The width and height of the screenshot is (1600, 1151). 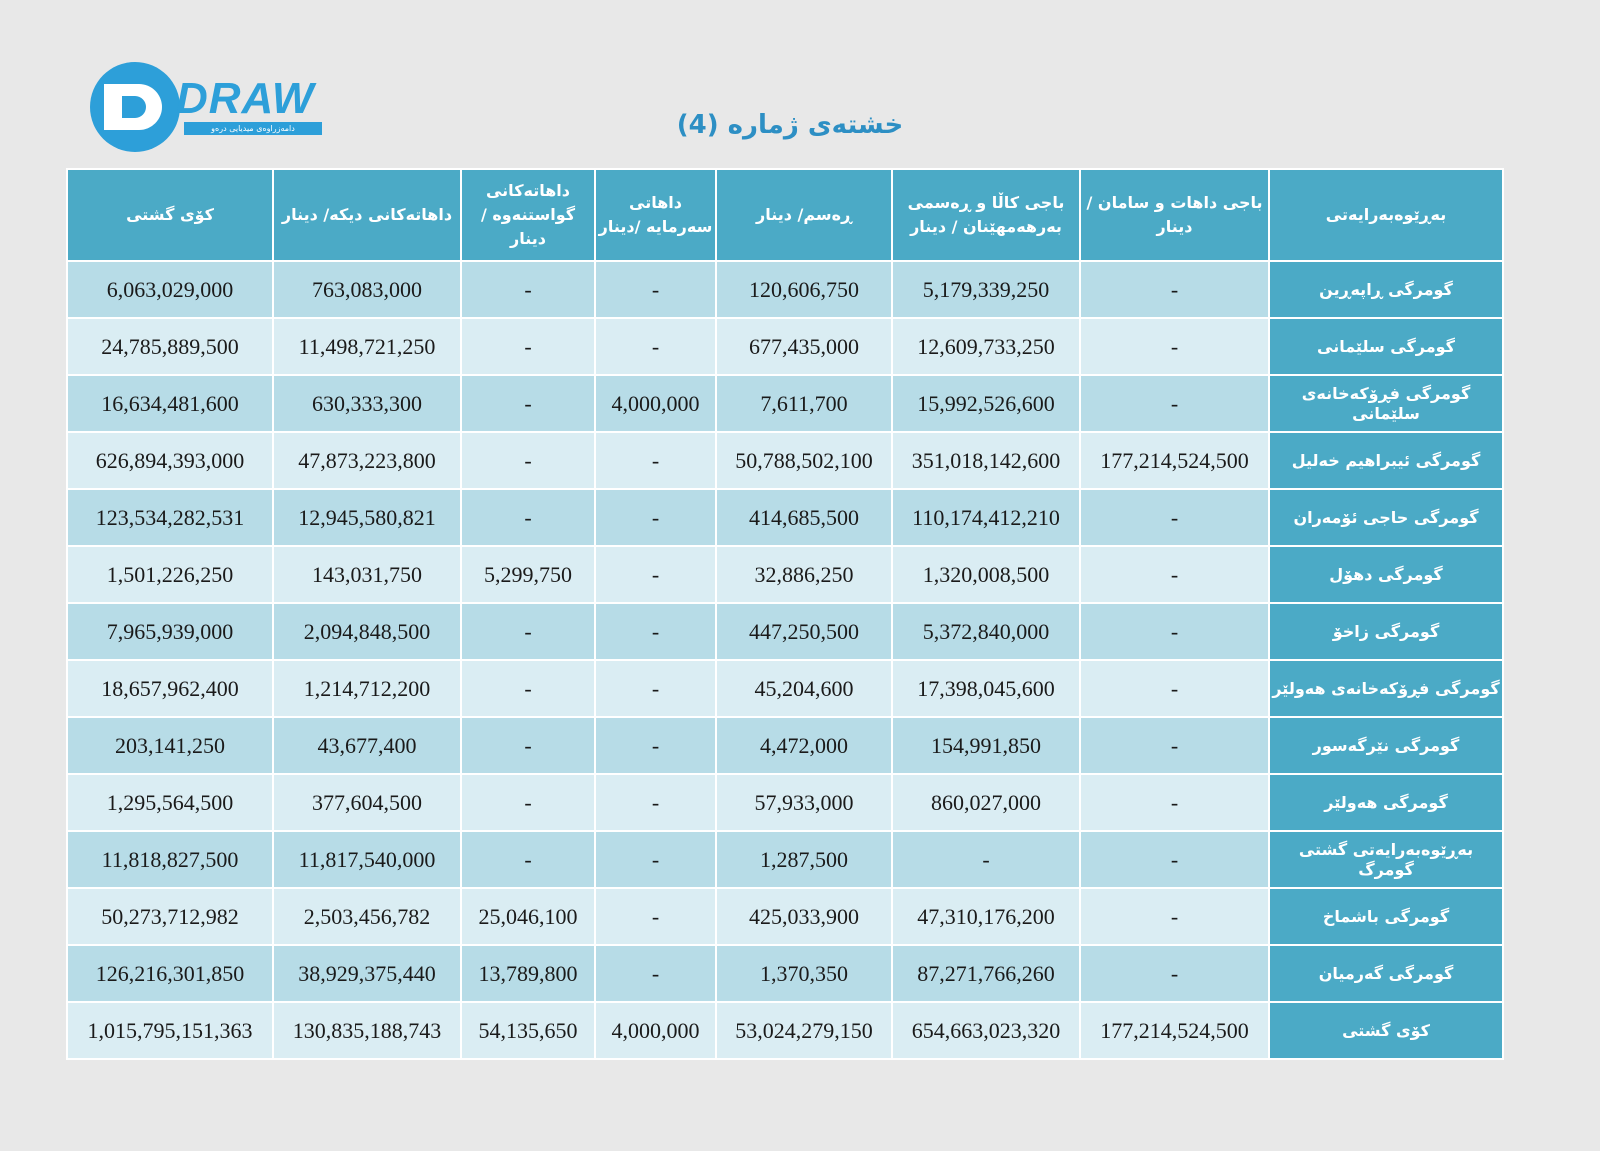 I want to click on value-cell: 414,685,500, so click(x=804, y=517).